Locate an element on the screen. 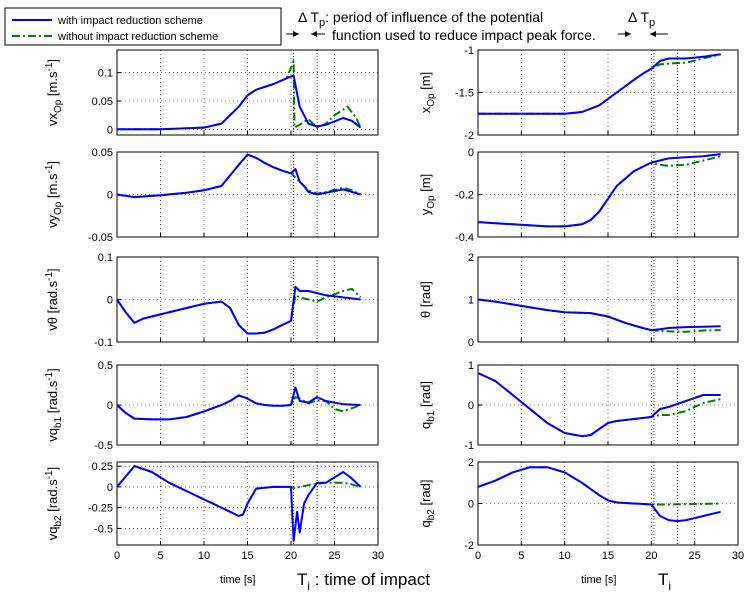 The height and width of the screenshot is (616, 749). y-axis-label: θ [rad] is located at coordinates (425, 299).